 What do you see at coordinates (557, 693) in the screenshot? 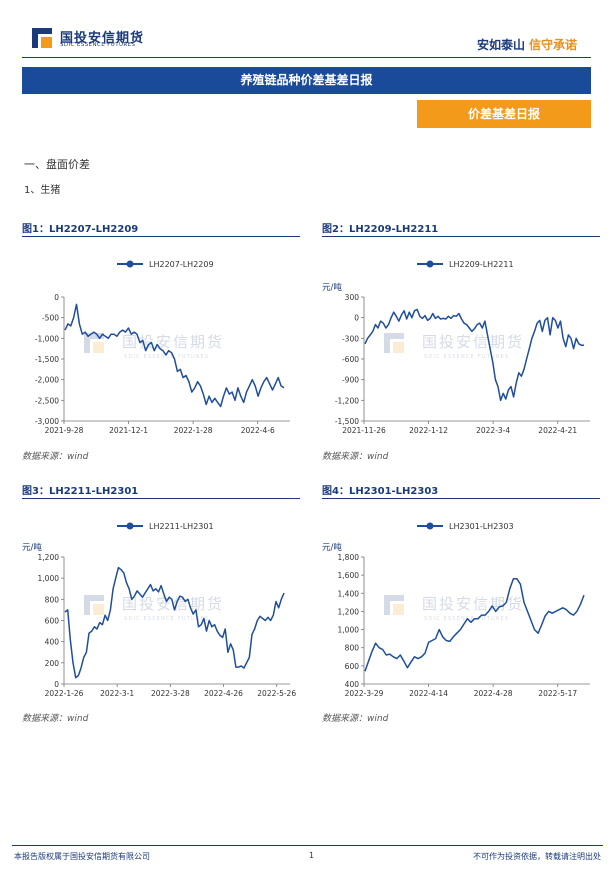
I see `x-tick-label: 2022-5-17` at bounding box center [557, 693].